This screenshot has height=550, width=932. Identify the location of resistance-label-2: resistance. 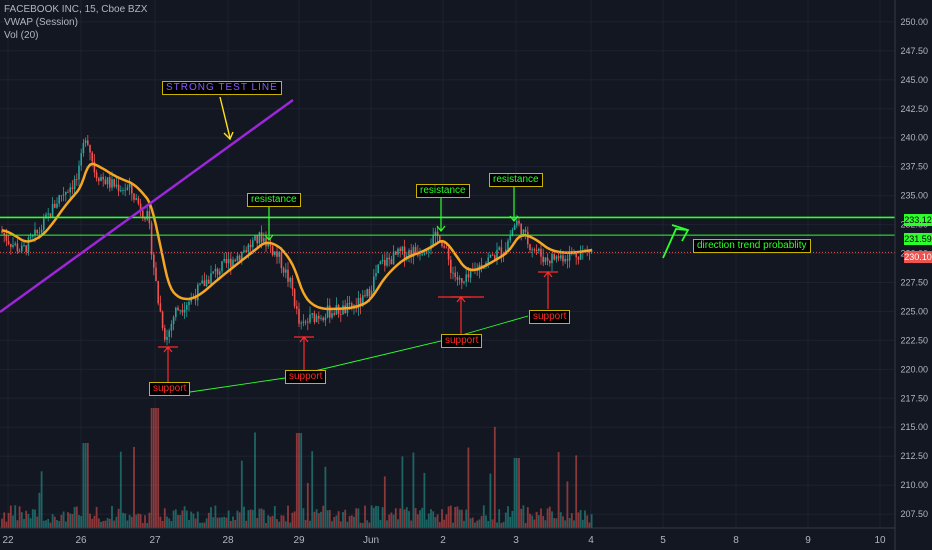
(443, 191).